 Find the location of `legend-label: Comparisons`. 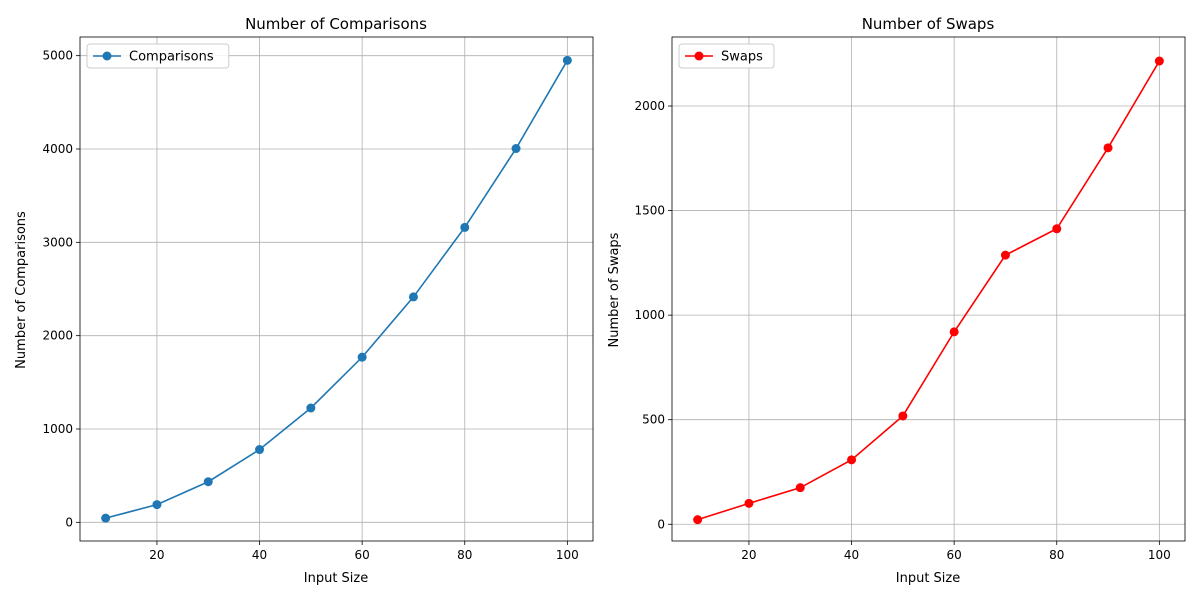

legend-label: Comparisons is located at coordinates (171, 57).